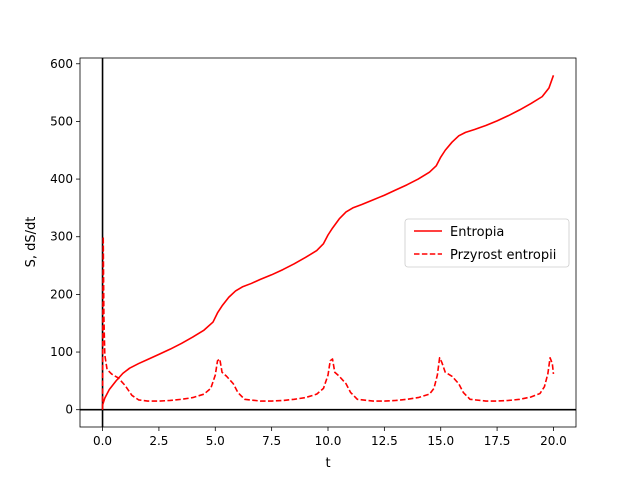 Image resolution: width=640 pixels, height=480 pixels. I want to click on legend: Entropia Przyrost entropii, so click(487, 243).